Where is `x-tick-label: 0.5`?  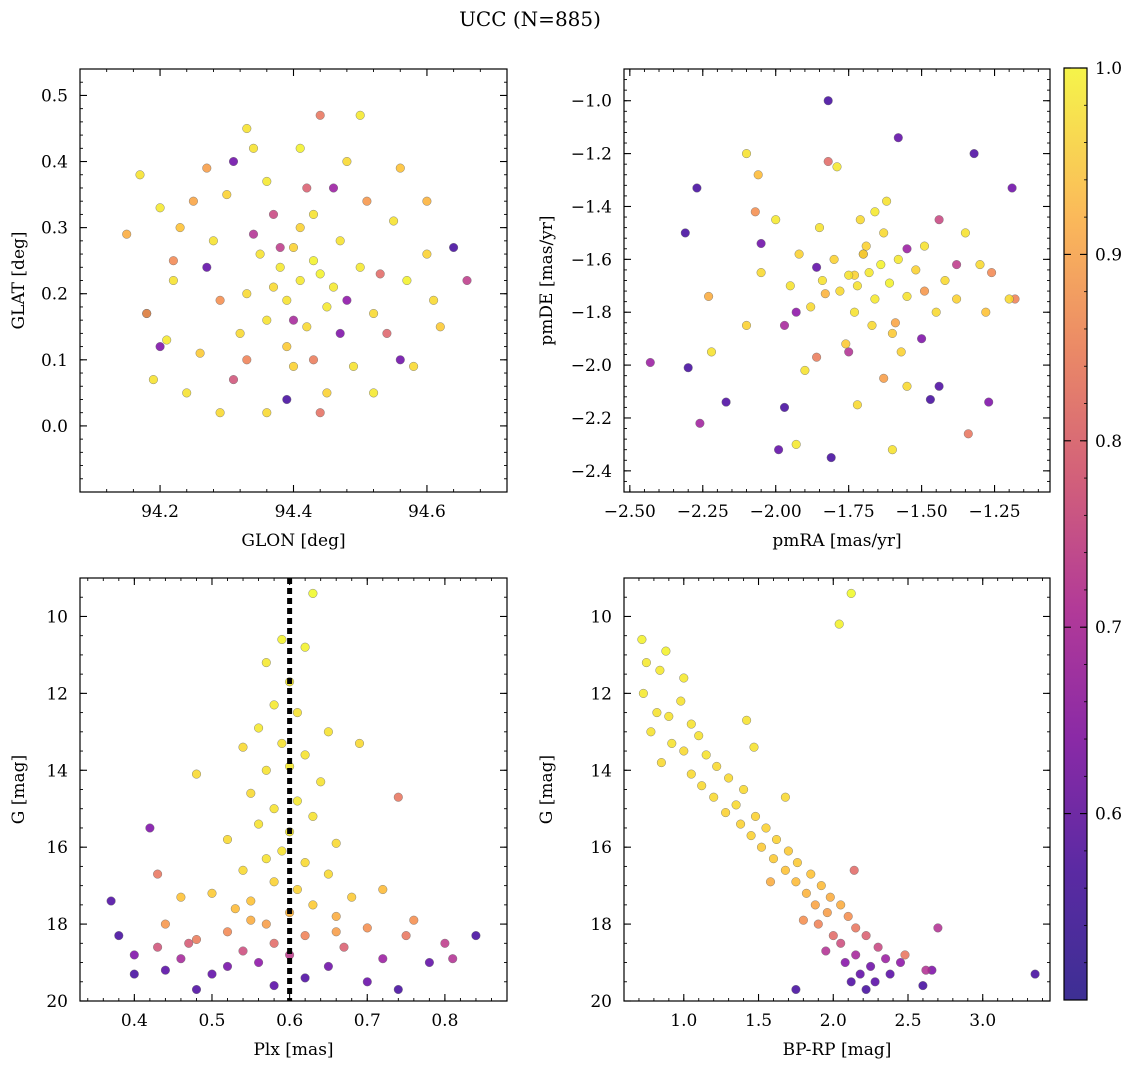
x-tick-label: 0.5 is located at coordinates (211, 1021).